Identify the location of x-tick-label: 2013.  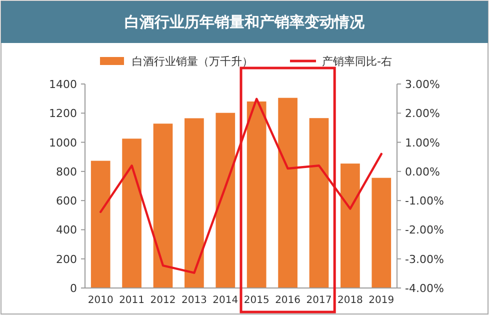
(194, 300).